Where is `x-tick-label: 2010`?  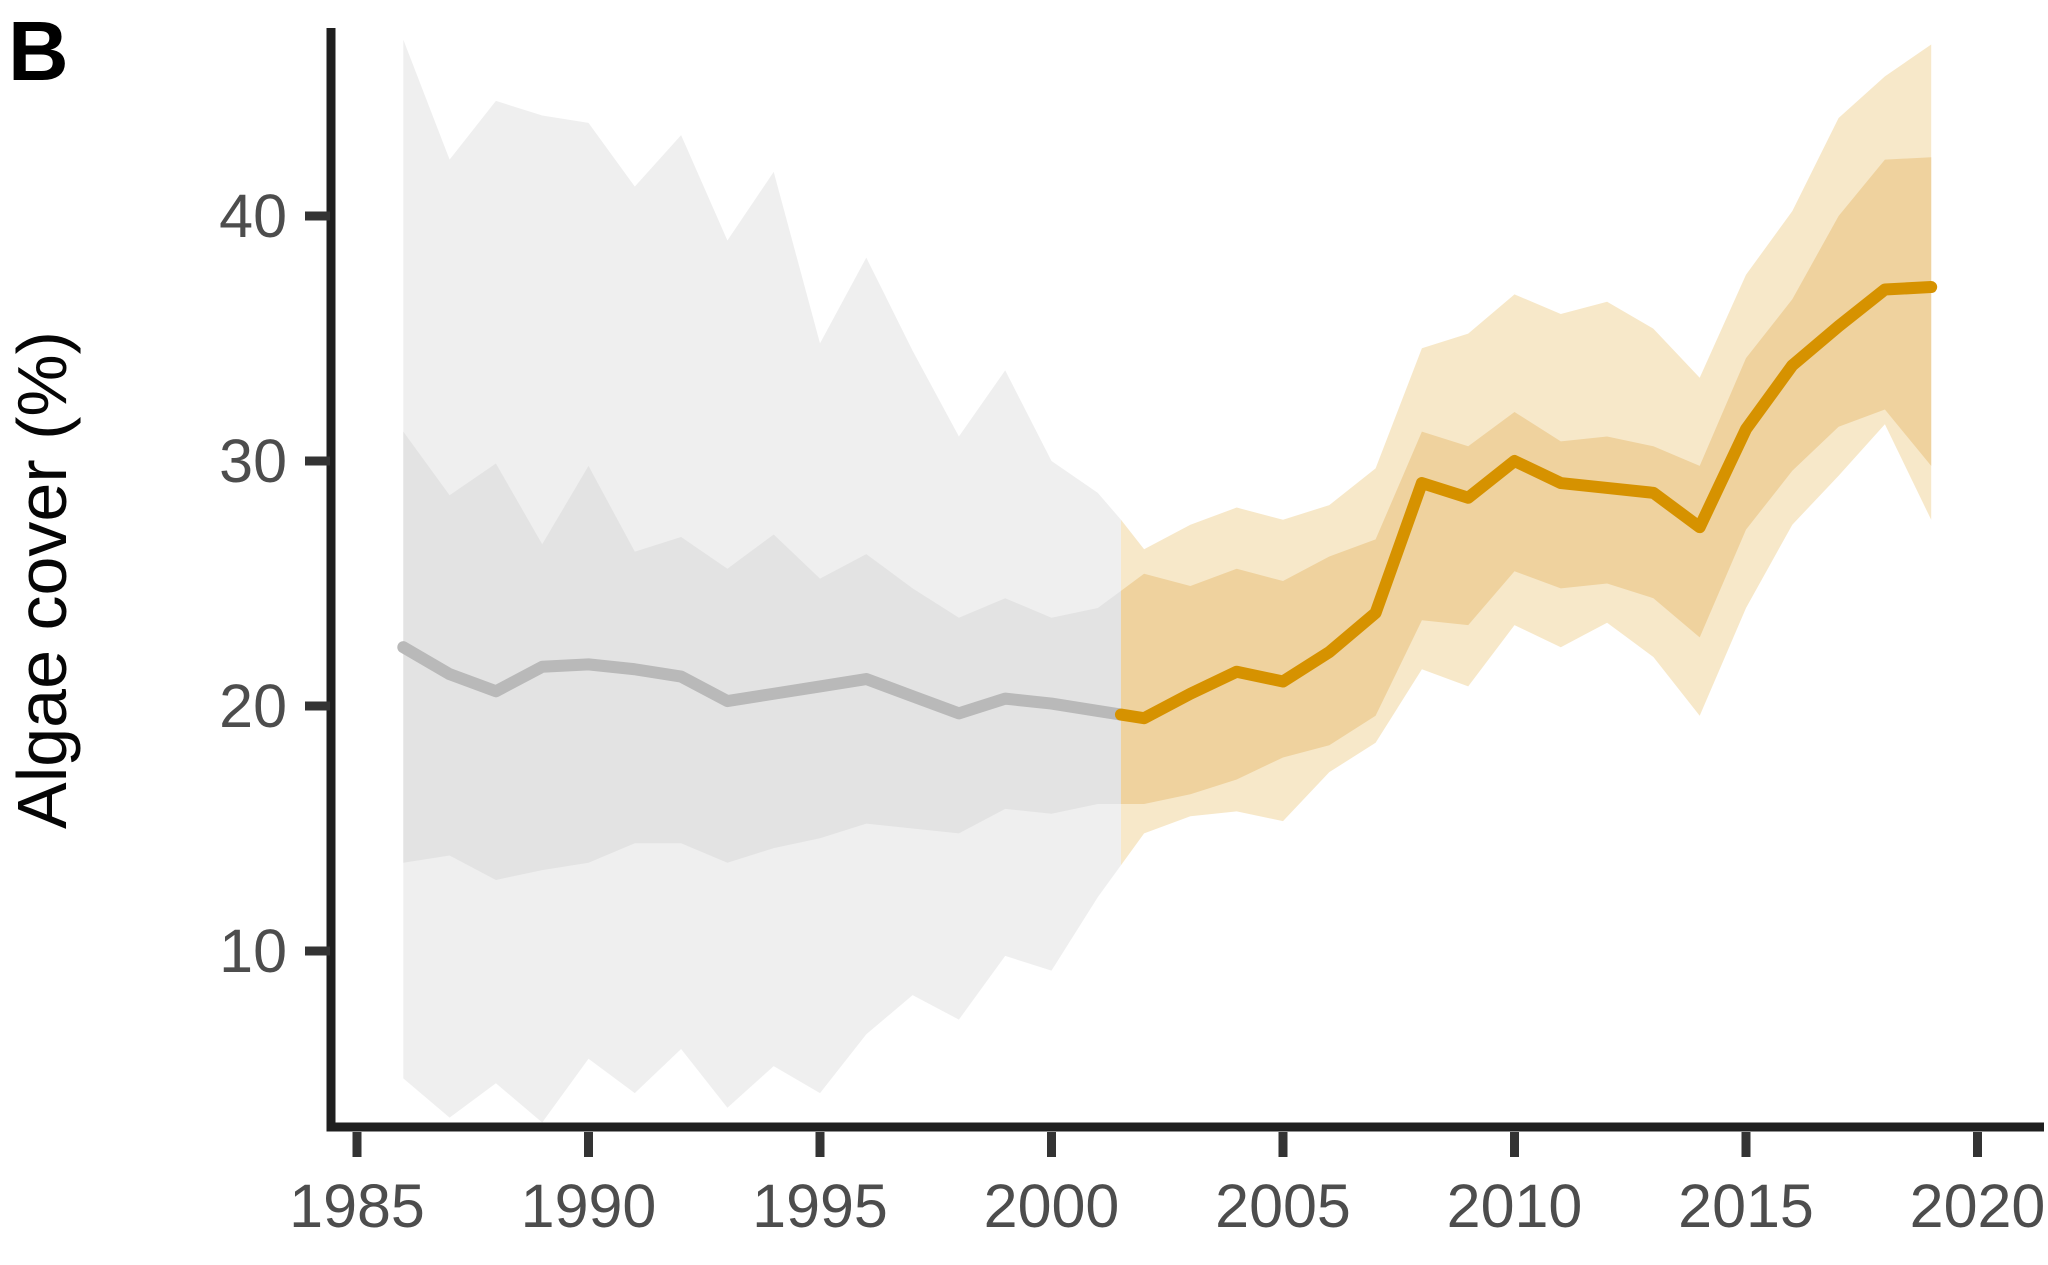 x-tick-label: 2010 is located at coordinates (1515, 1206).